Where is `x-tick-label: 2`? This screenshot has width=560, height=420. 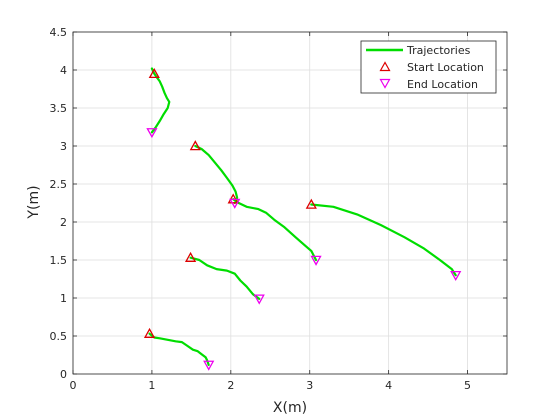 x-tick-label: 2 is located at coordinates (230, 385).